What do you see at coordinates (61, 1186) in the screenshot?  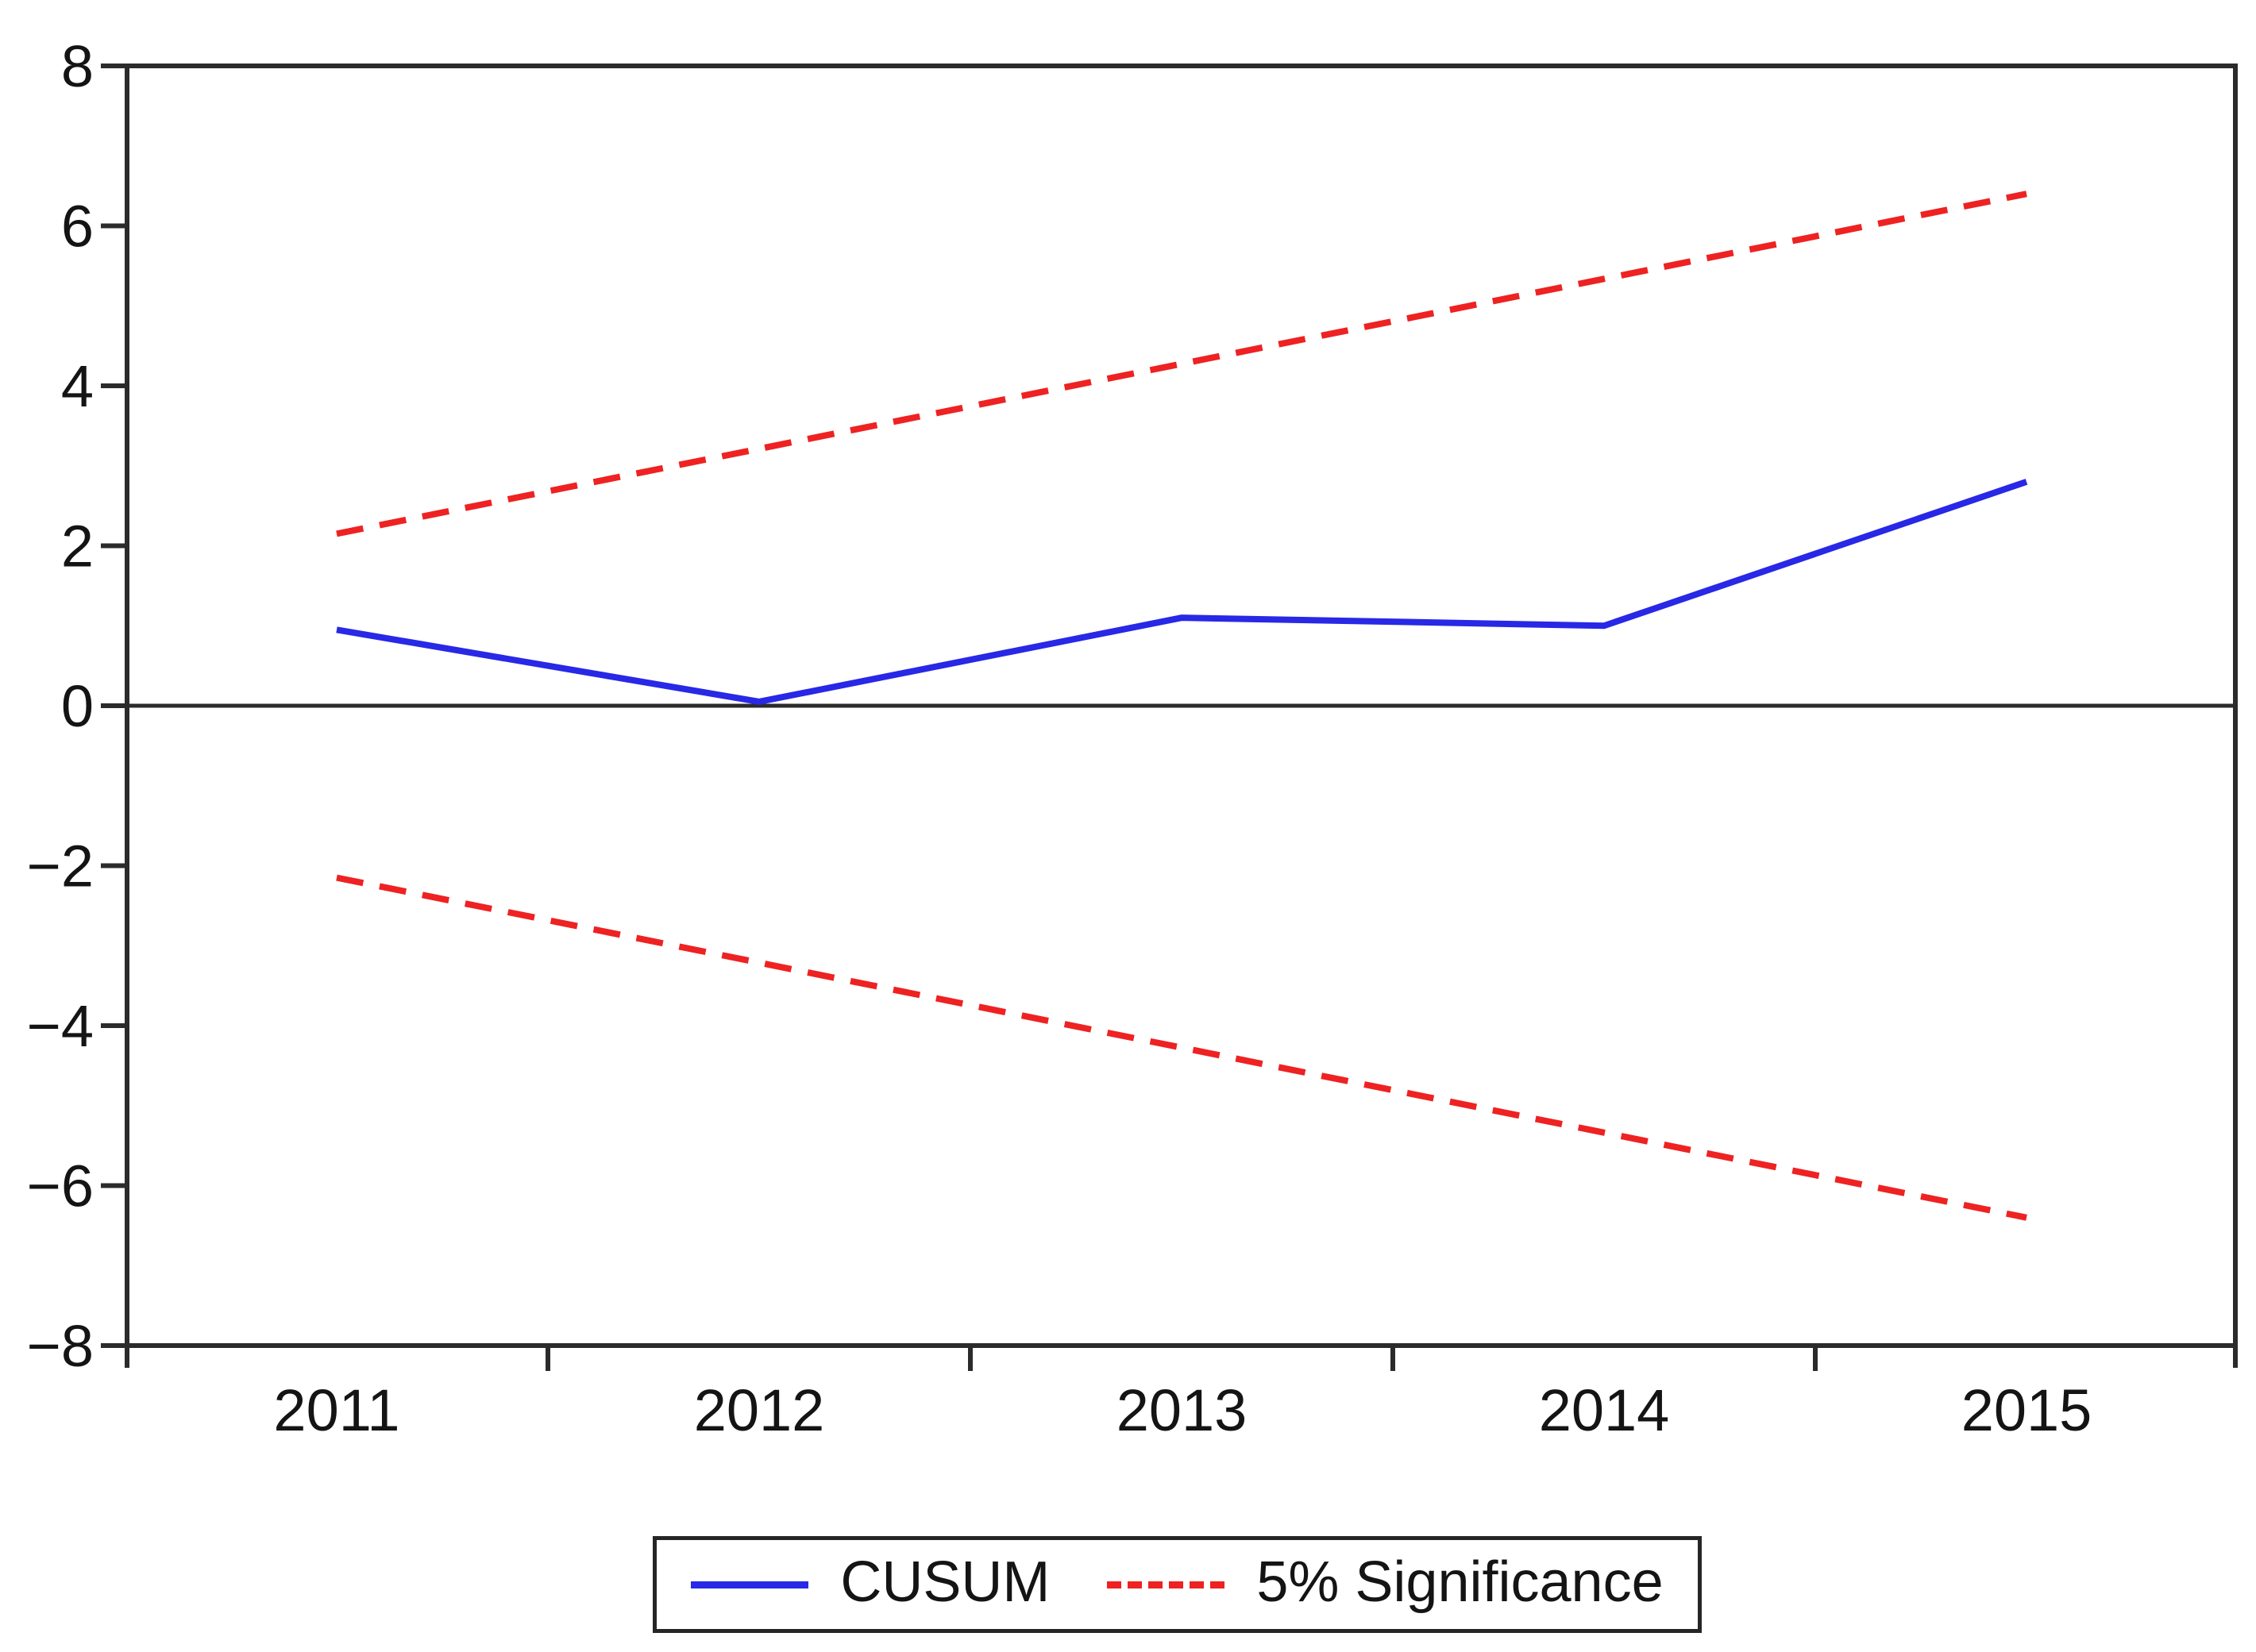 I see `y-tick-label: −6` at bounding box center [61, 1186].